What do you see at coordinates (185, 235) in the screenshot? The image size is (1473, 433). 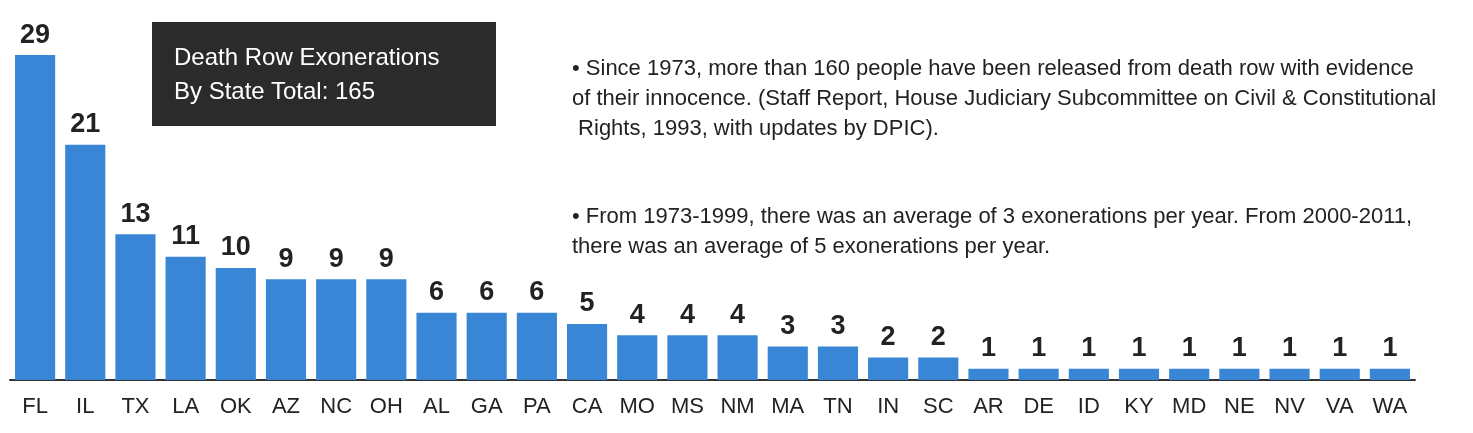 I see `data-label: 11` at bounding box center [185, 235].